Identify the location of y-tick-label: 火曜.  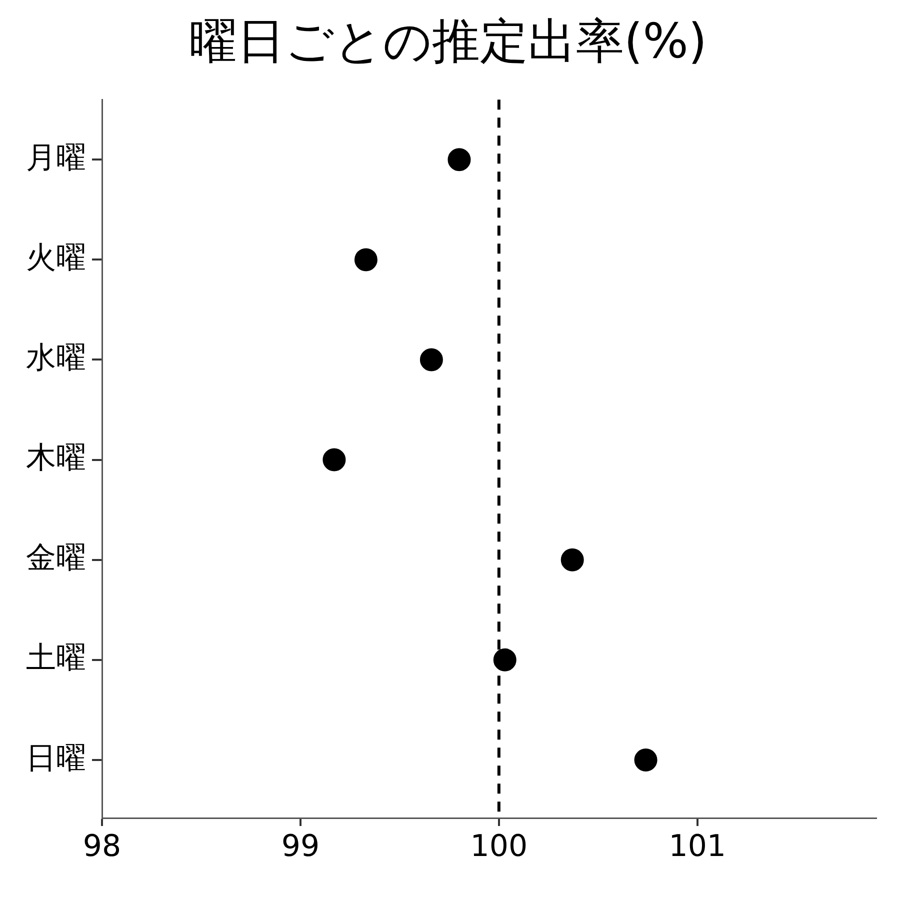
(56, 258).